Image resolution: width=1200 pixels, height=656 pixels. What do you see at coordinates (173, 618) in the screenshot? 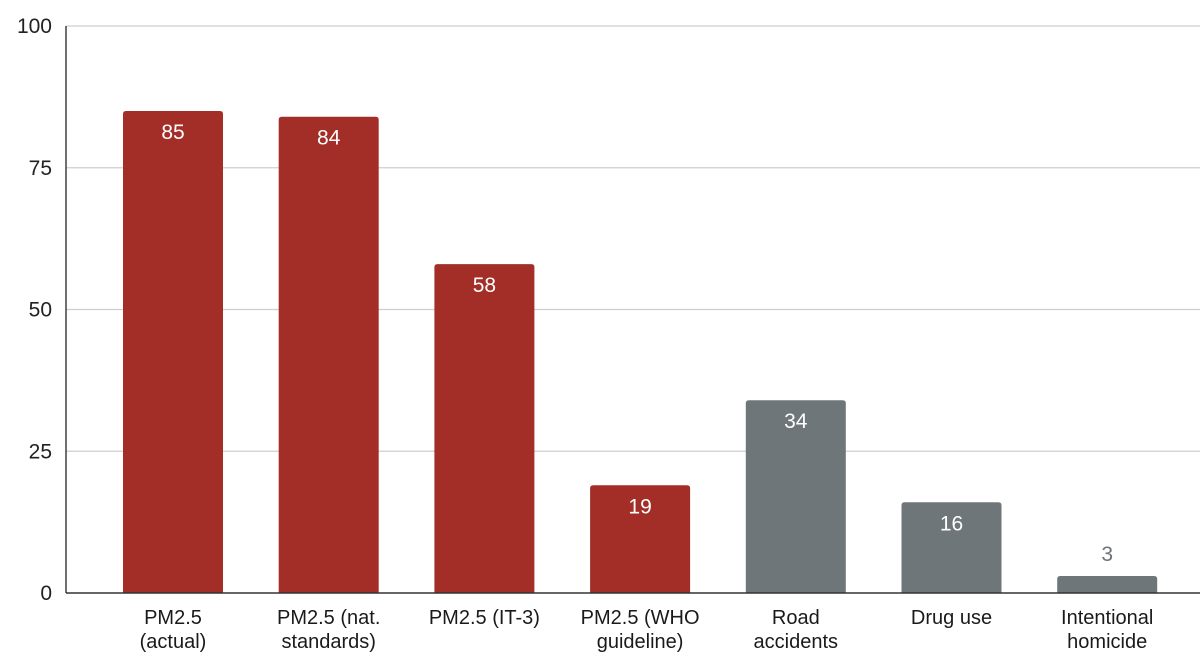
I see `x-category-label-line: PM2.5` at bounding box center [173, 618].